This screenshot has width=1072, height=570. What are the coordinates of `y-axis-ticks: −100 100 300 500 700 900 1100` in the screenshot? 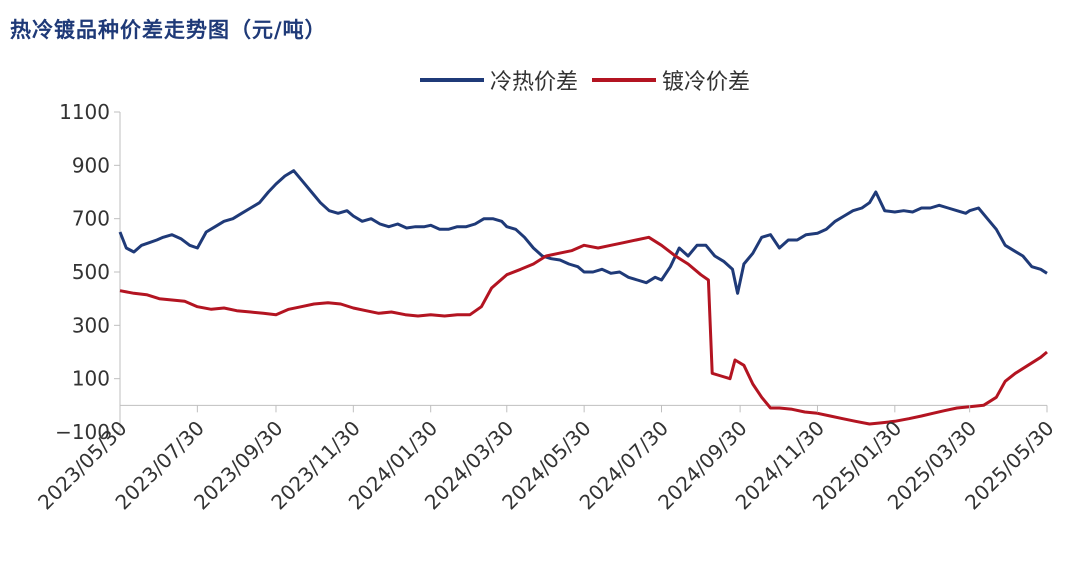 It's located at (87, 272).